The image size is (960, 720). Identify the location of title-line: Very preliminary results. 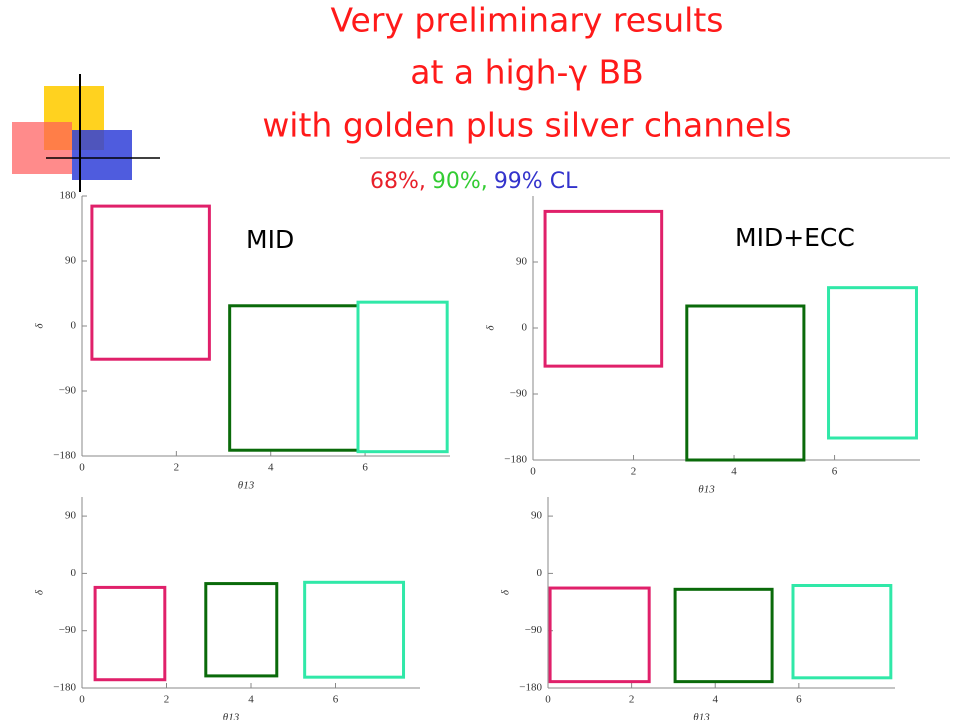
(527, 20).